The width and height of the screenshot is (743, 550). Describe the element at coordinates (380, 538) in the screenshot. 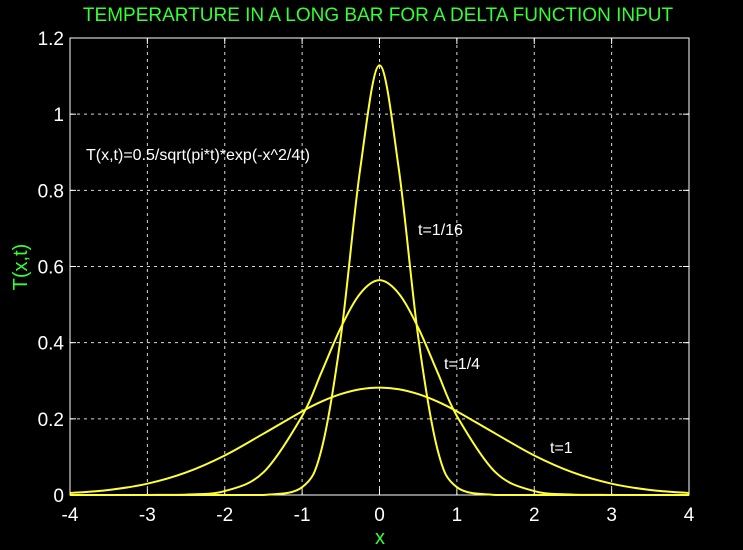

I see `x-axis-label: x` at that location.